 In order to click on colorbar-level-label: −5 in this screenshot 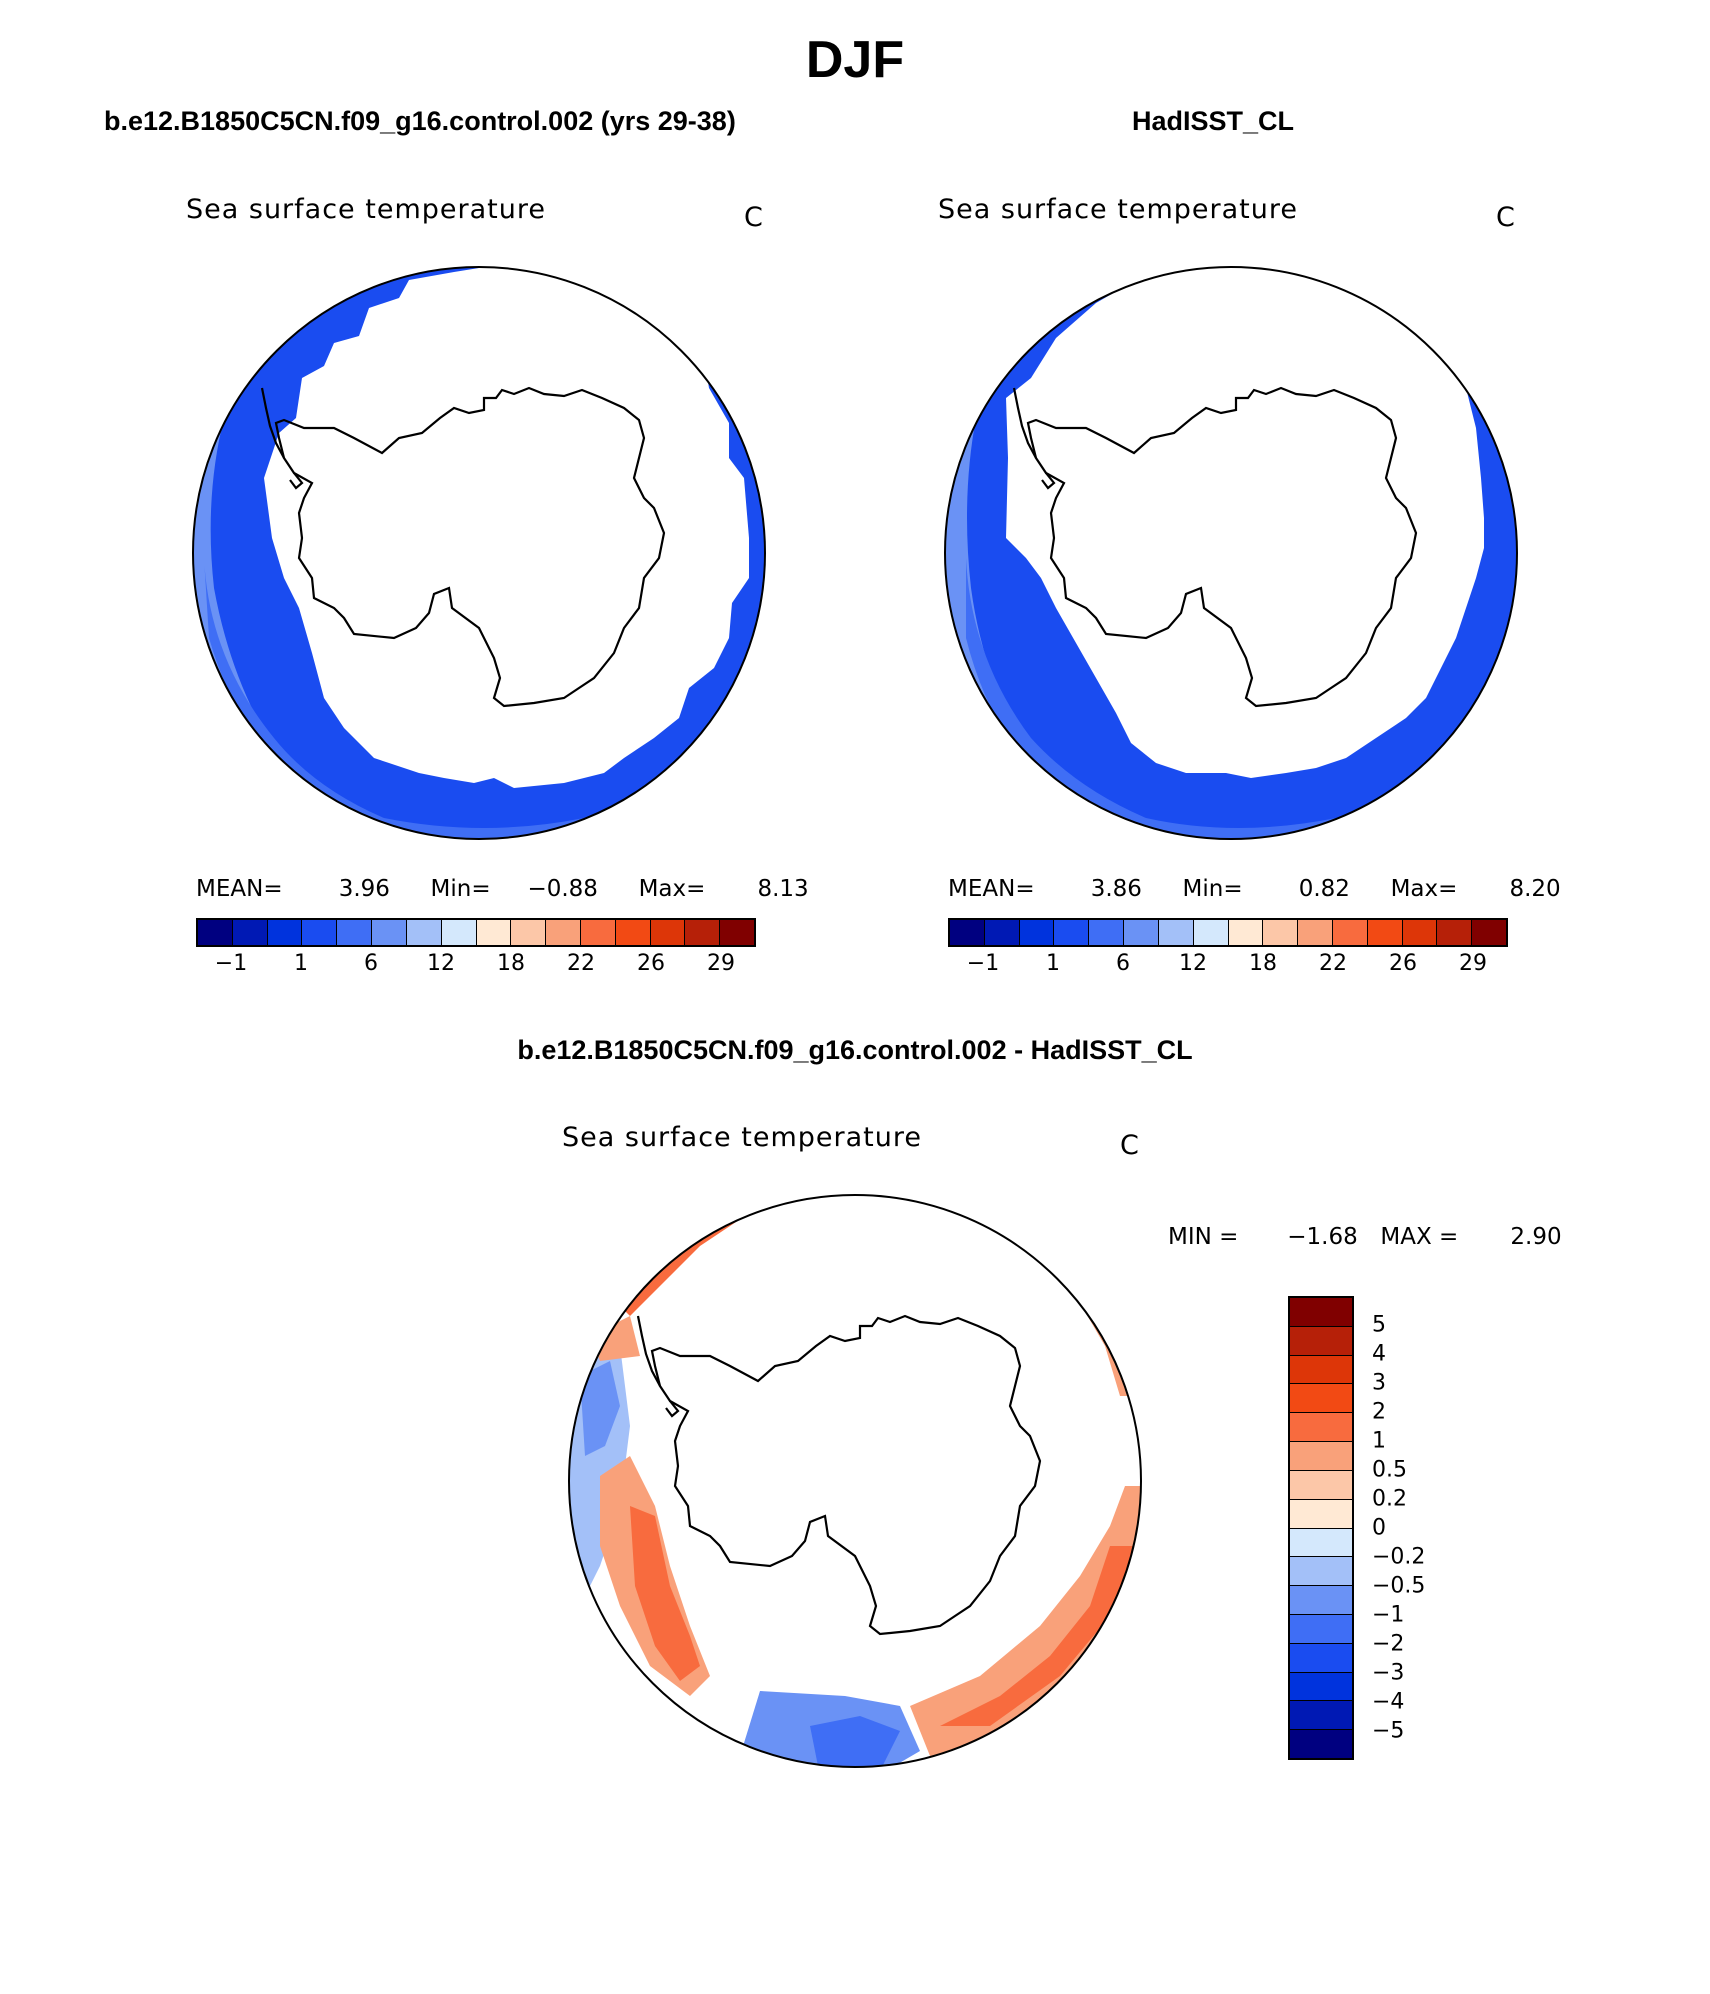, I will do `click(1388, 1731)`.